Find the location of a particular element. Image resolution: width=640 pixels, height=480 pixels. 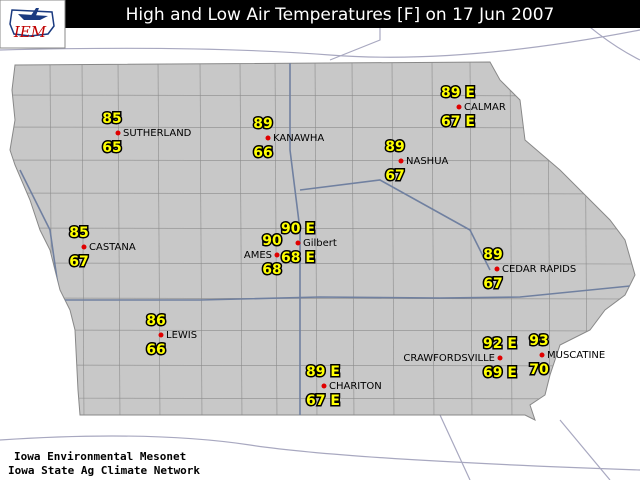

high-temp: 93 is located at coordinates (538, 341).